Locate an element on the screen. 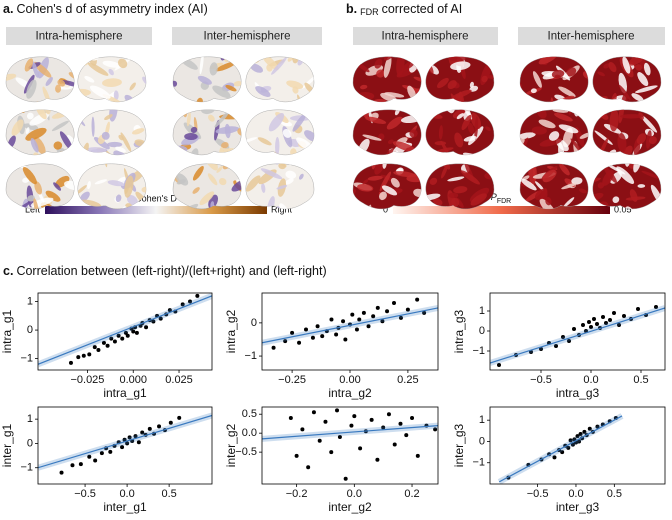 This screenshot has height=520, width=672. y-tick-label: 0.5 is located at coordinates (249, 414).